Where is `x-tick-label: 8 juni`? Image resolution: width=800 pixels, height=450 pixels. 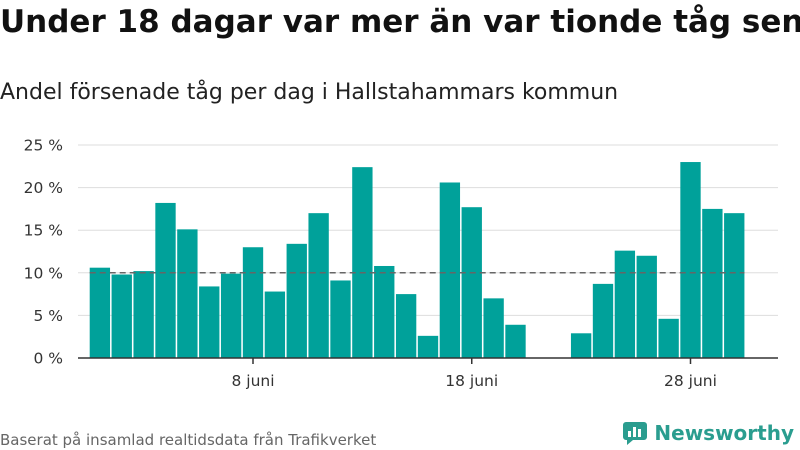 x-tick-label: 8 juni is located at coordinates (252, 381).